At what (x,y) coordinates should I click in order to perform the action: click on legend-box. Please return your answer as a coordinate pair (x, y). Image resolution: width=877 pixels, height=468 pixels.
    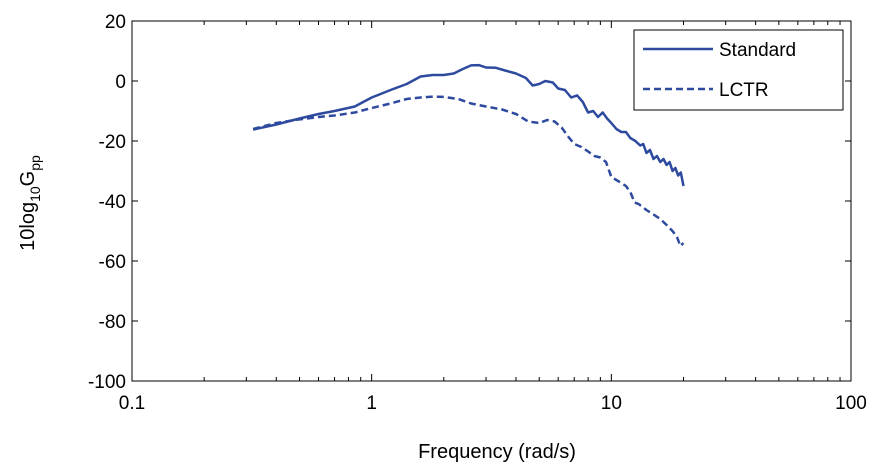
    Looking at the image, I should click on (738, 70).